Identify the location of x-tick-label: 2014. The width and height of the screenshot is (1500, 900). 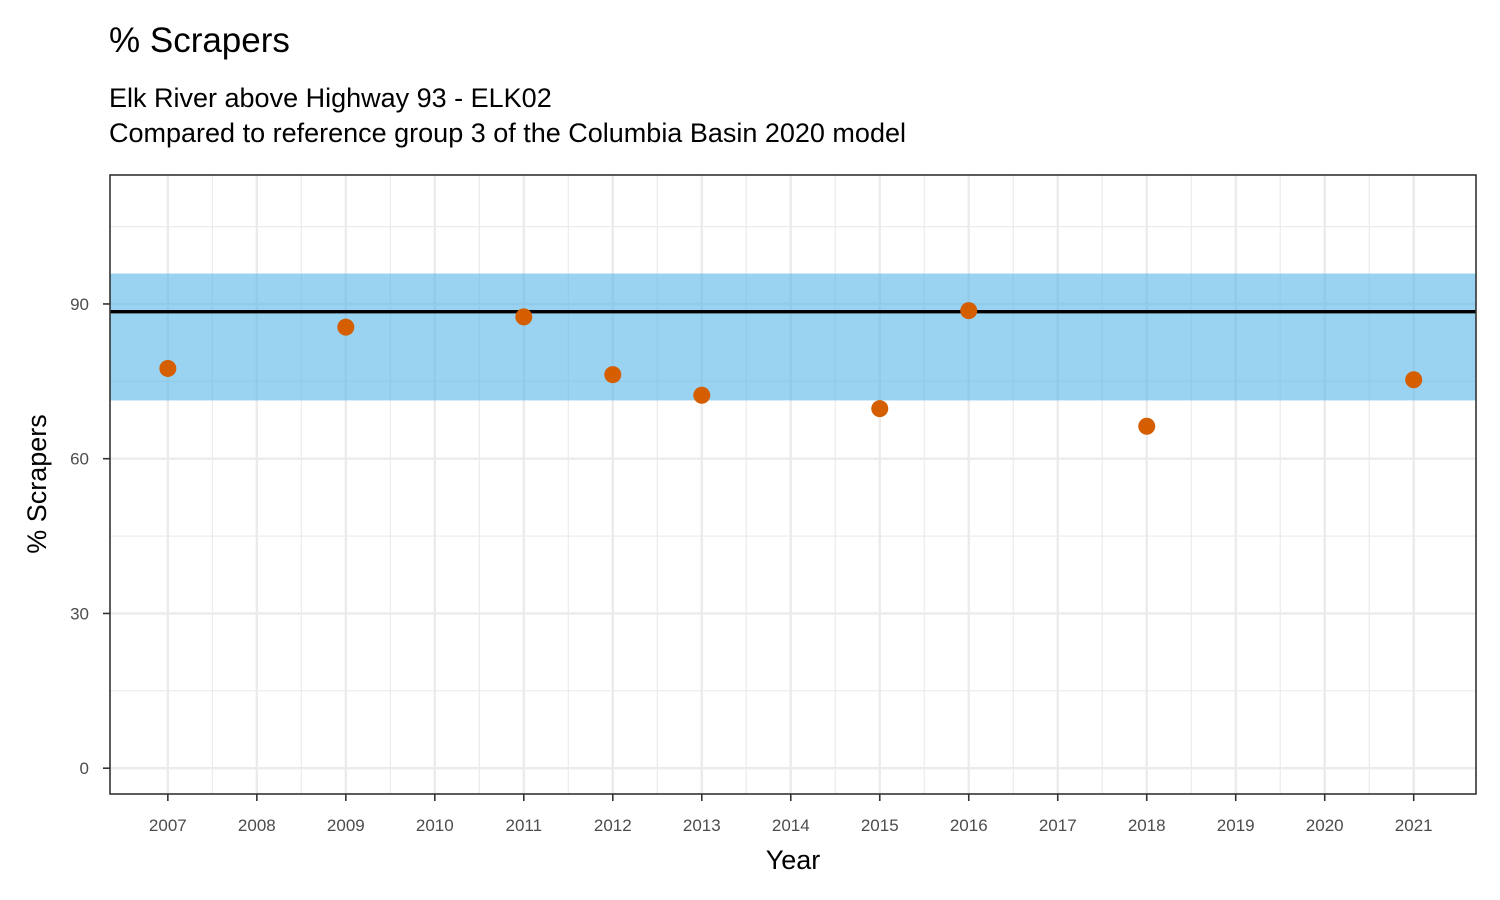
(791, 825).